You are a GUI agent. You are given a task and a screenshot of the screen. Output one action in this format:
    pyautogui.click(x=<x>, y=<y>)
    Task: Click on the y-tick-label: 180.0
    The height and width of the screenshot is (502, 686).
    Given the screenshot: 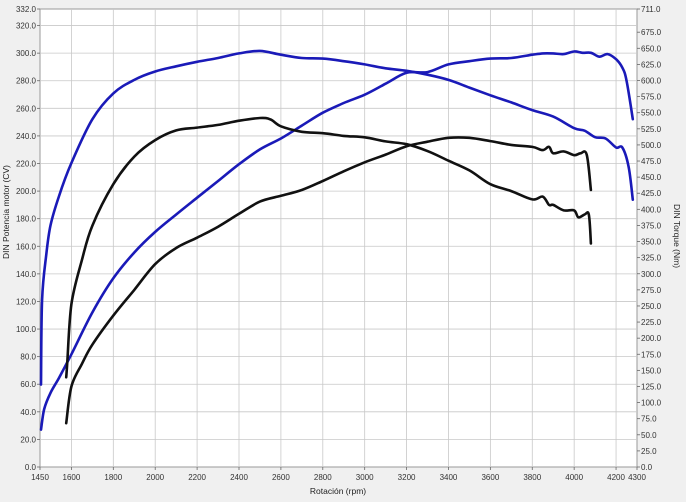 What is the action you would take?
    pyautogui.click(x=26, y=219)
    